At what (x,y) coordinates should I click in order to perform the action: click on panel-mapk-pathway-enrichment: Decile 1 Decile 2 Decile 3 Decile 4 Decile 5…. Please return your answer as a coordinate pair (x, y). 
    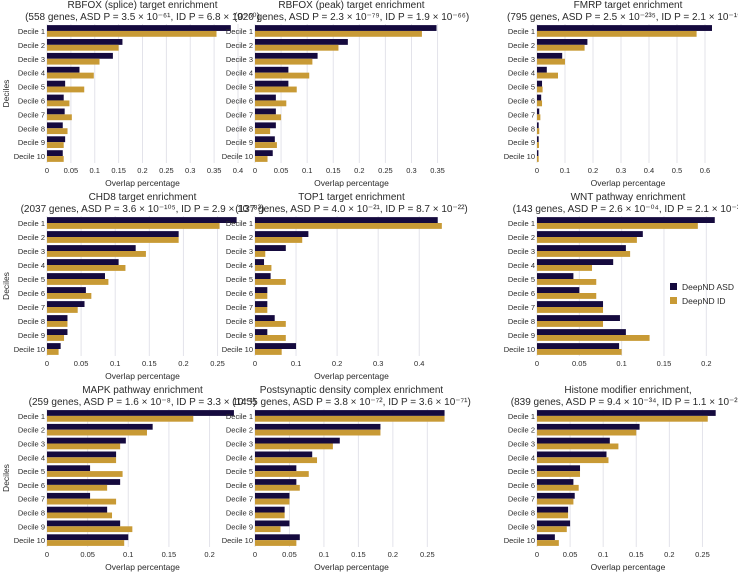
    Looking at the image, I should click on (128, 478).